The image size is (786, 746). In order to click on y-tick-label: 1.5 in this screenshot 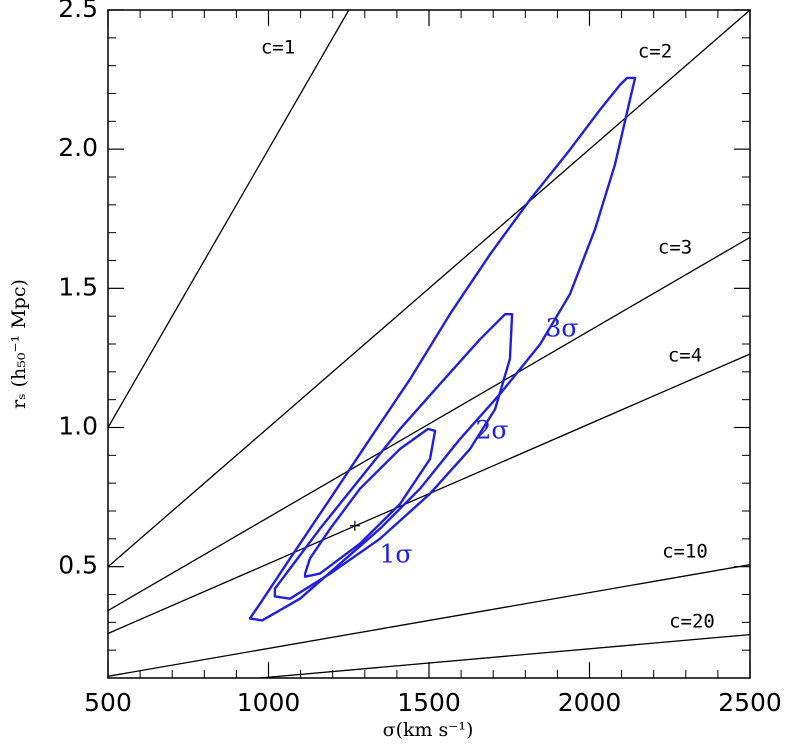, I will do `click(78, 286)`.